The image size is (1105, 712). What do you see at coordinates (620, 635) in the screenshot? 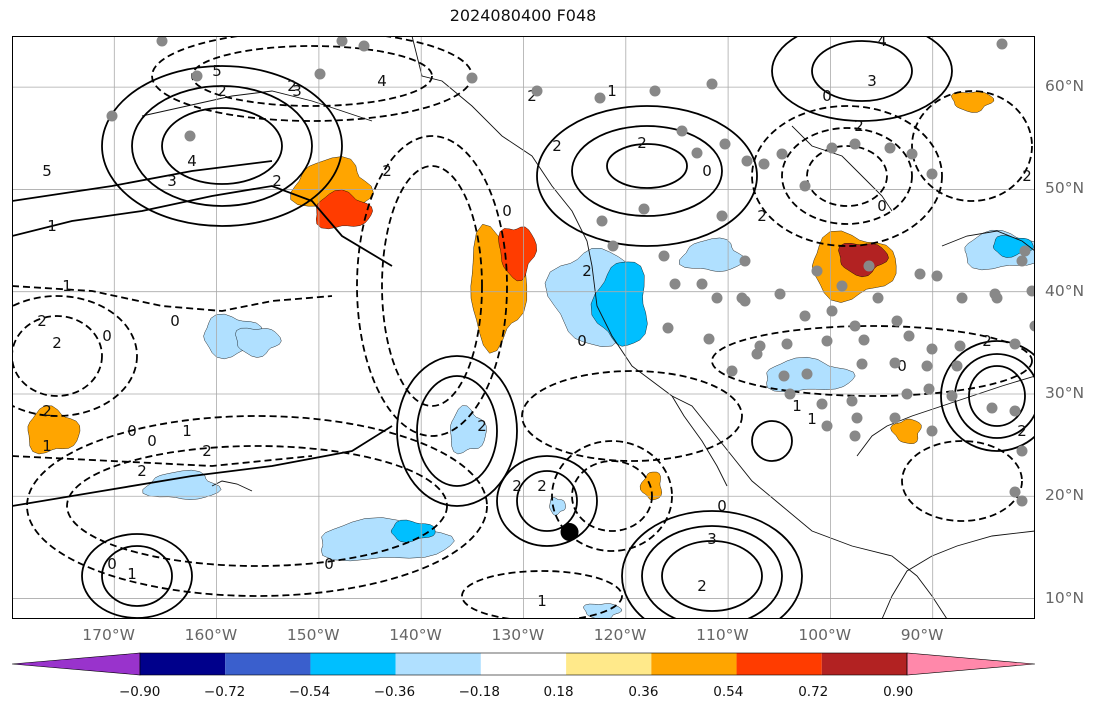
I see `longitude-tick-label: 120°W` at bounding box center [620, 635].